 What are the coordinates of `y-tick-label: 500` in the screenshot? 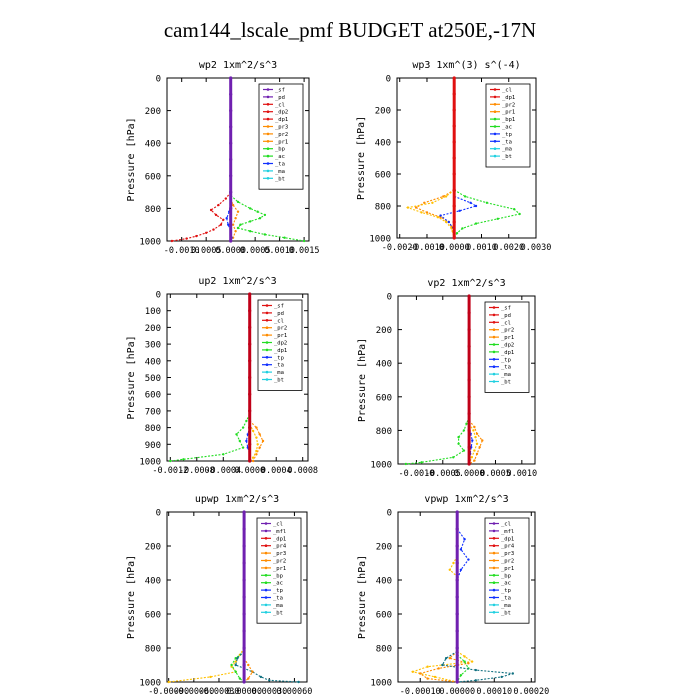 It's located at (153, 379).